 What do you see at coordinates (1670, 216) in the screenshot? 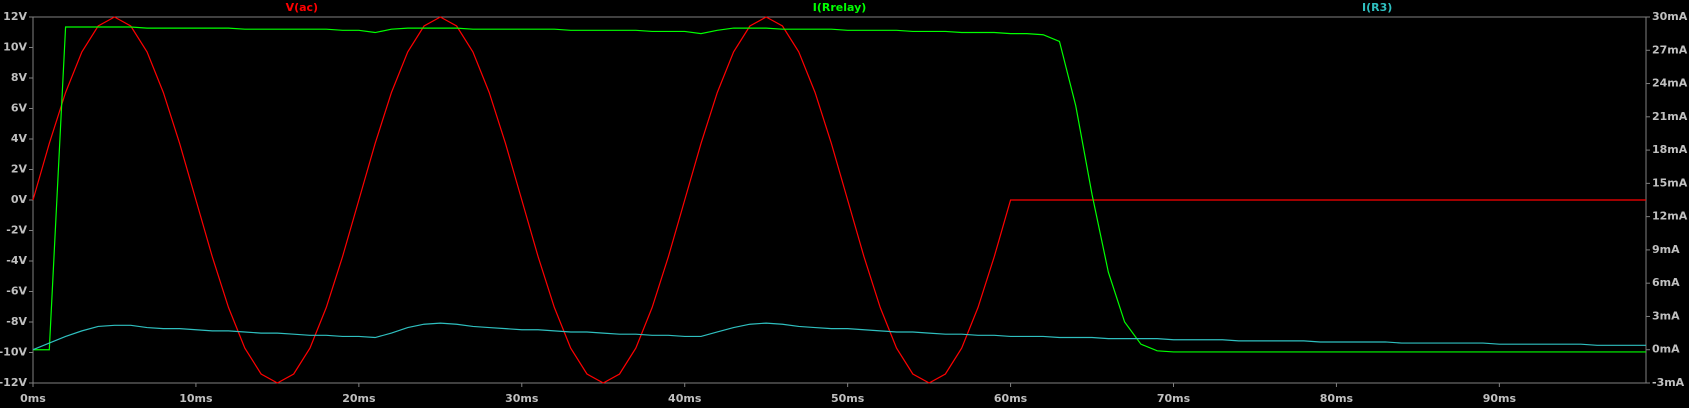
I see `y2-tick-label: 12mA` at bounding box center [1670, 216].